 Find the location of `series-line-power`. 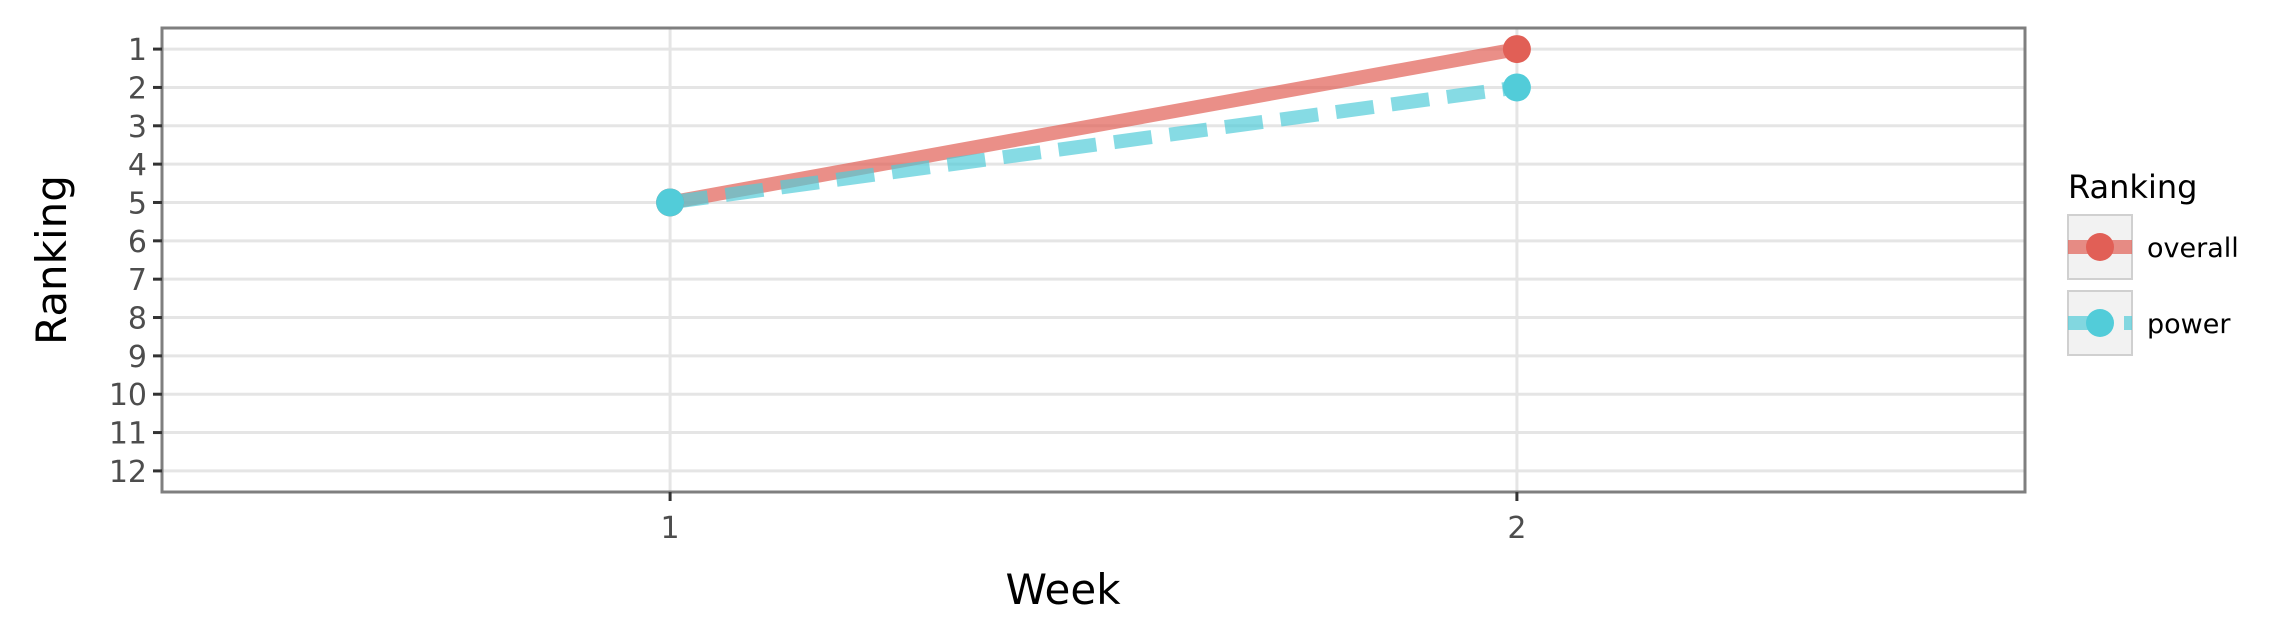

series-line-power is located at coordinates (1093, 145).